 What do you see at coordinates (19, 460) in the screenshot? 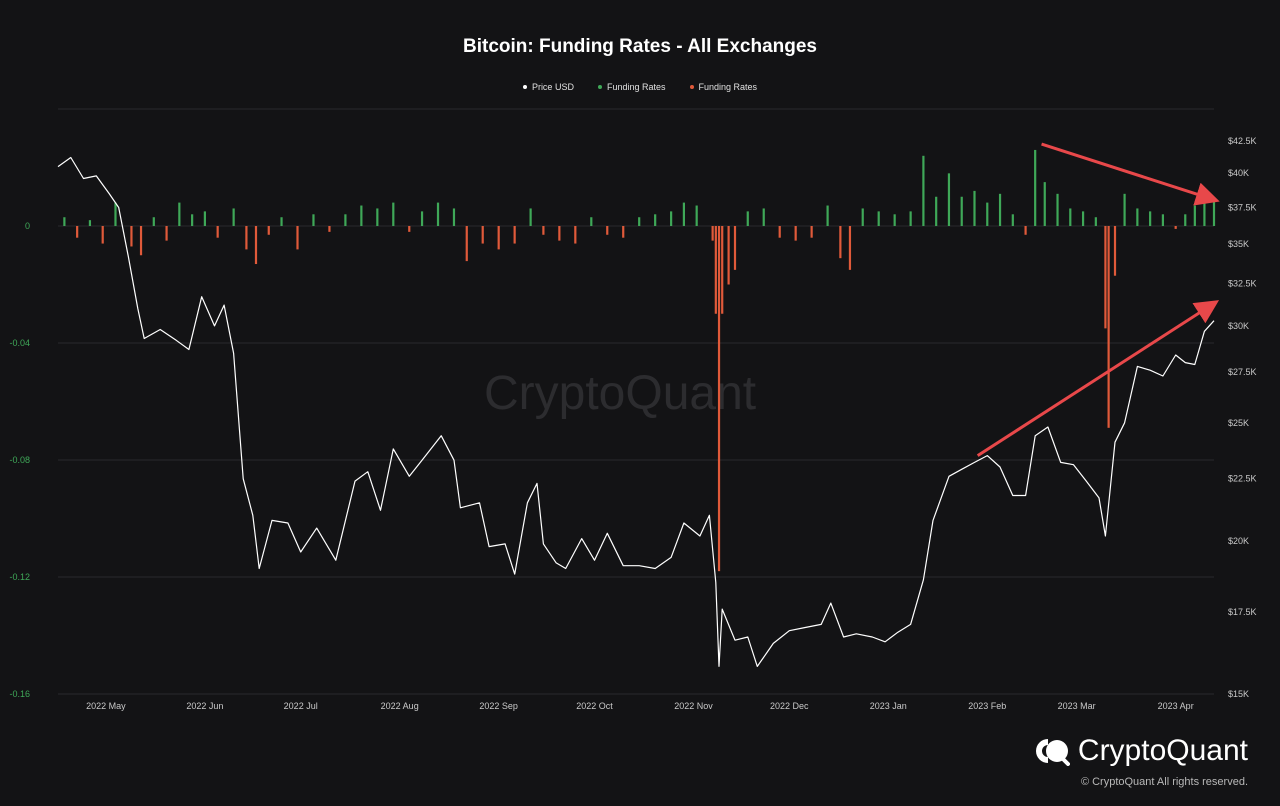
I see `left-axis: 0 -0.04 -0.08 -0.12 -0.16` at bounding box center [19, 460].